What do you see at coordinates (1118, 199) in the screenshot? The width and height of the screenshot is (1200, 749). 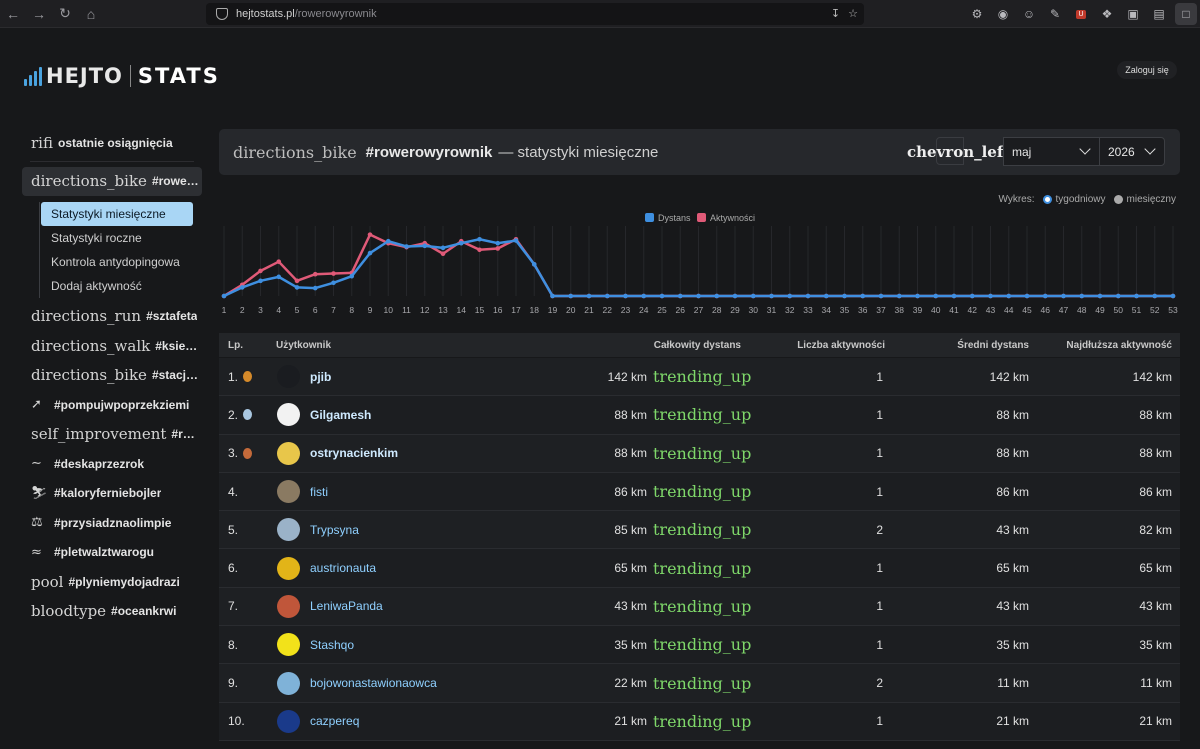 I see `radio-monthly` at bounding box center [1118, 199].